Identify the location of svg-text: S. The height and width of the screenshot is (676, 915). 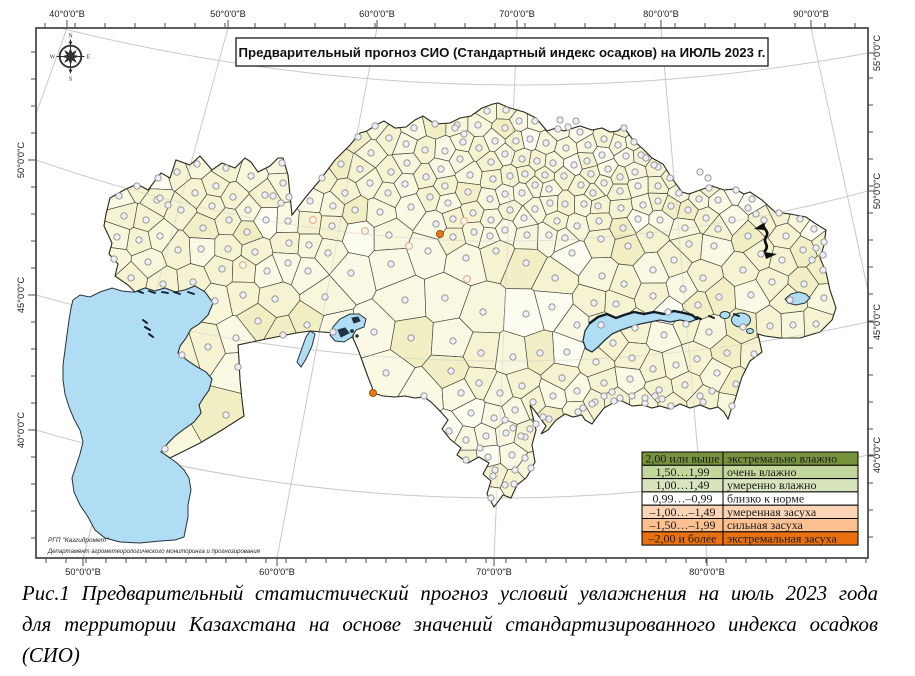
(70, 80).